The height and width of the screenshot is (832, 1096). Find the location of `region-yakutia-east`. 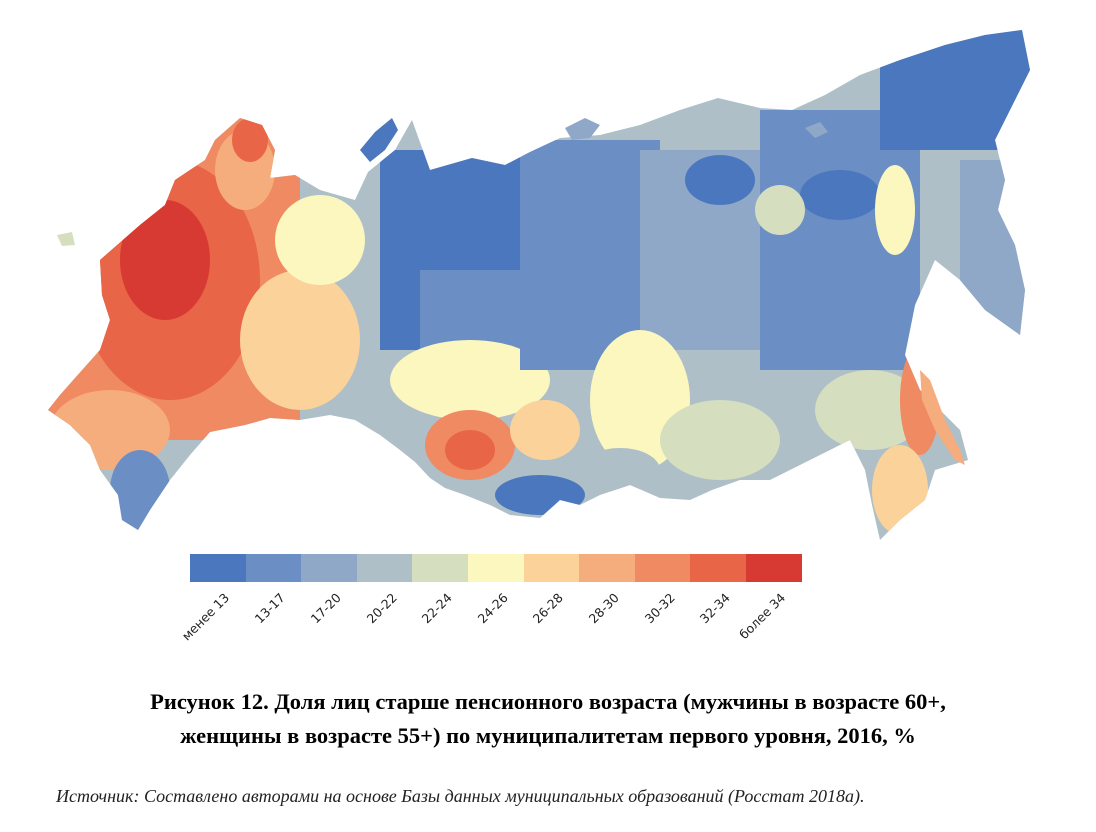

region-yakutia-east is located at coordinates (840, 195).